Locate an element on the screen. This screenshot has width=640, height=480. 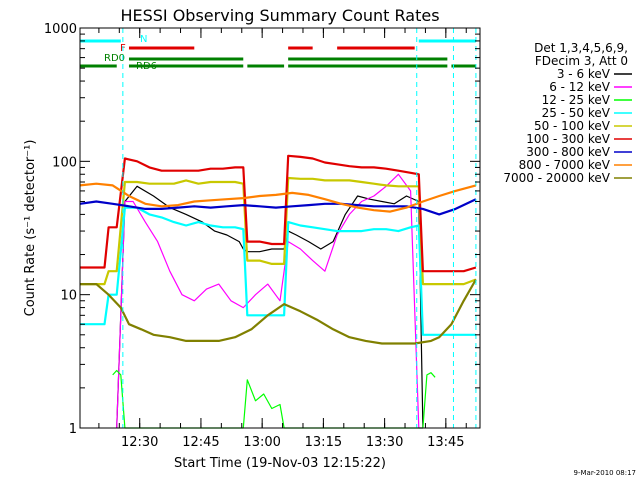
x-tick-label: 12:45 is located at coordinates (200, 442).